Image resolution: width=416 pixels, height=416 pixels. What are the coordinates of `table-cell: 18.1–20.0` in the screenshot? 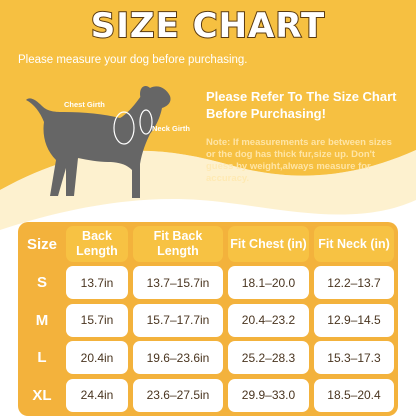 It's located at (268, 282).